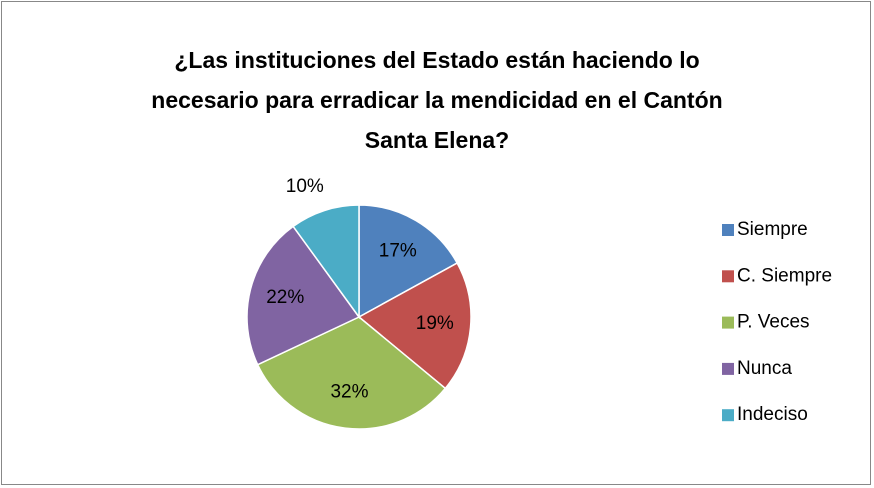  I want to click on data-label: 32%, so click(349, 392).